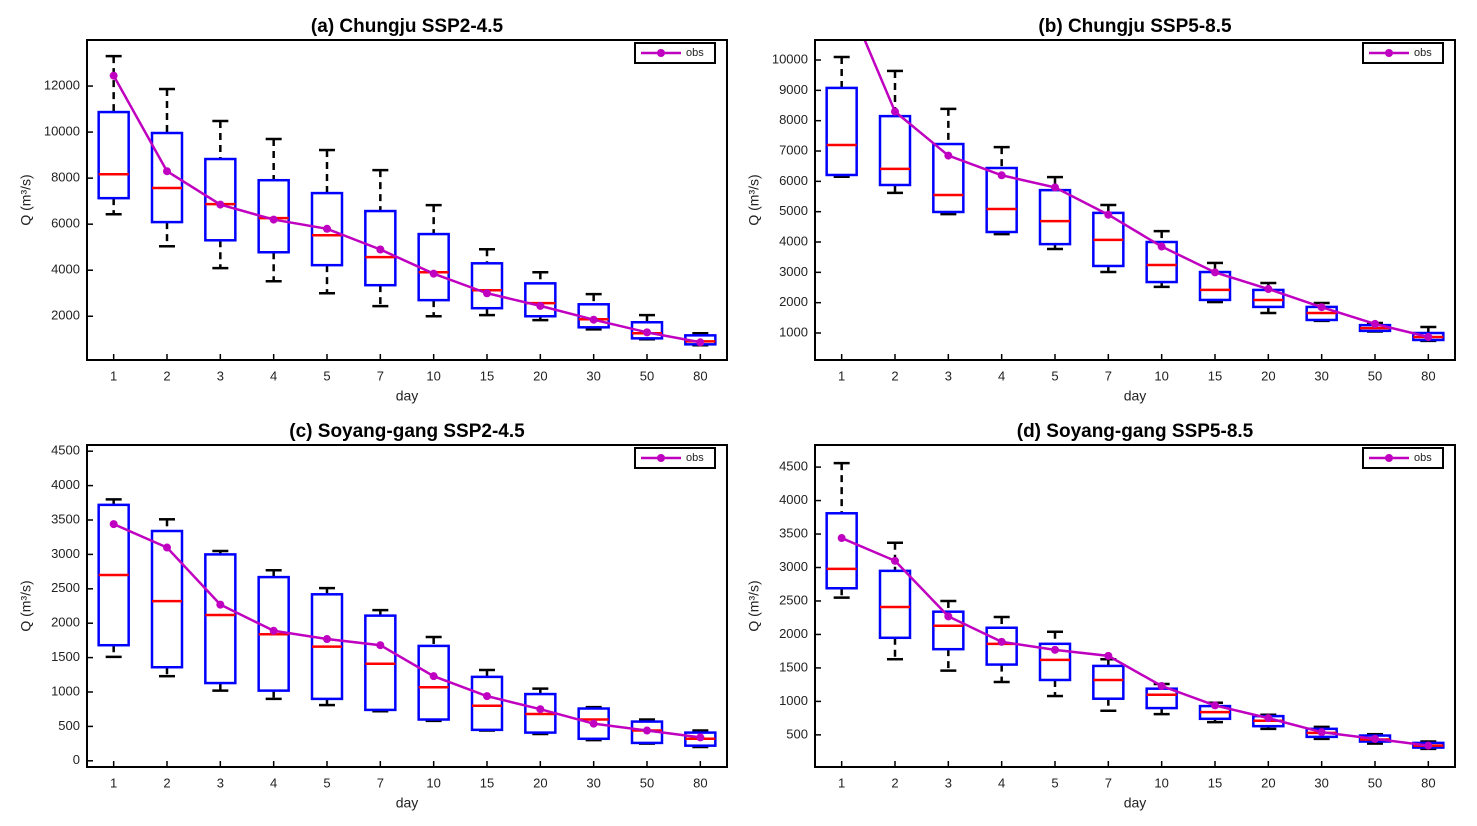 The height and width of the screenshot is (826, 1477). What do you see at coordinates (65, 518) in the screenshot?
I see `y-tick-label: 3500` at bounding box center [65, 518].